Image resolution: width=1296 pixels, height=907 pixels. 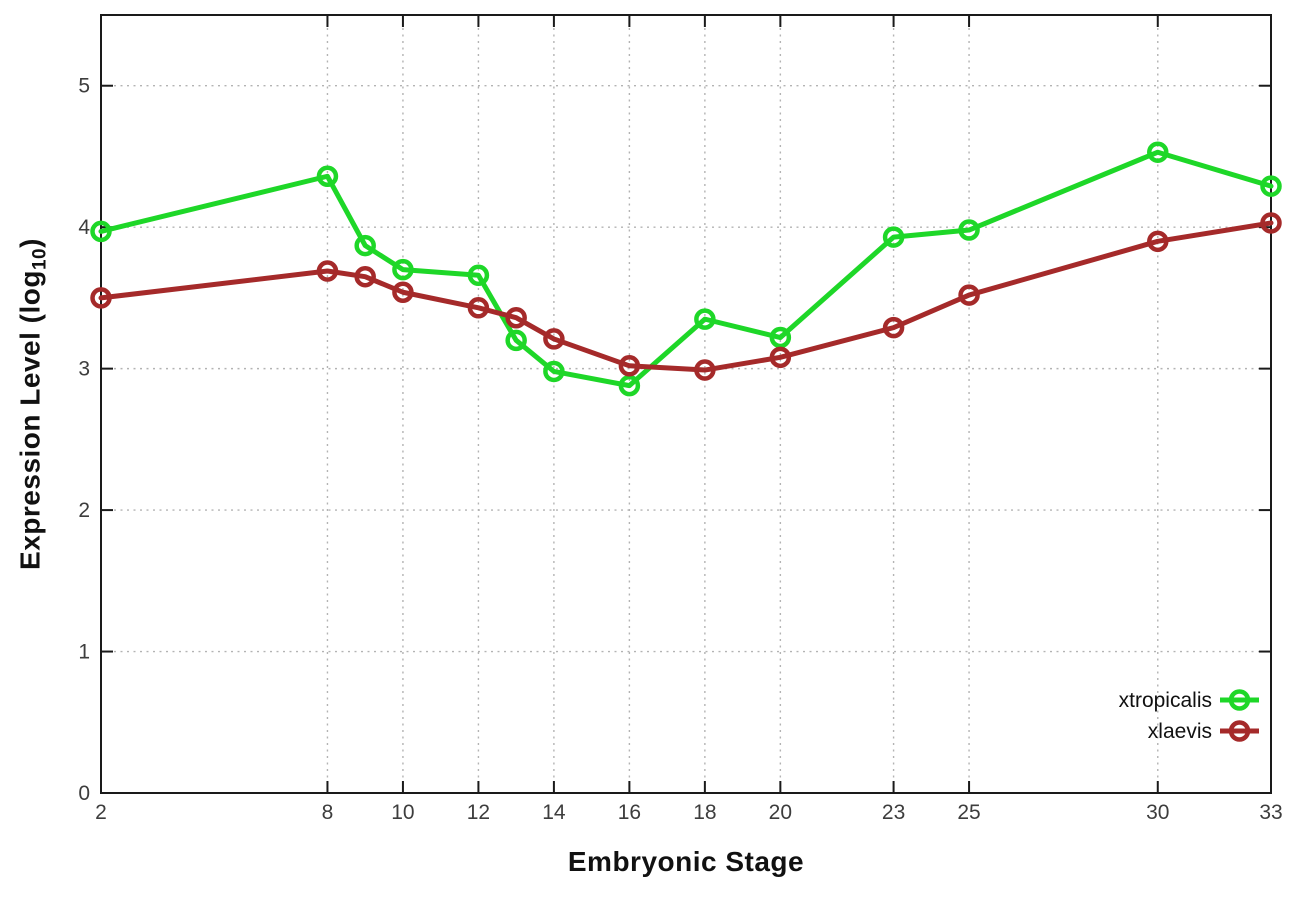 What do you see at coordinates (629, 812) in the screenshot?
I see `x-tick-label-16: 16` at bounding box center [629, 812].